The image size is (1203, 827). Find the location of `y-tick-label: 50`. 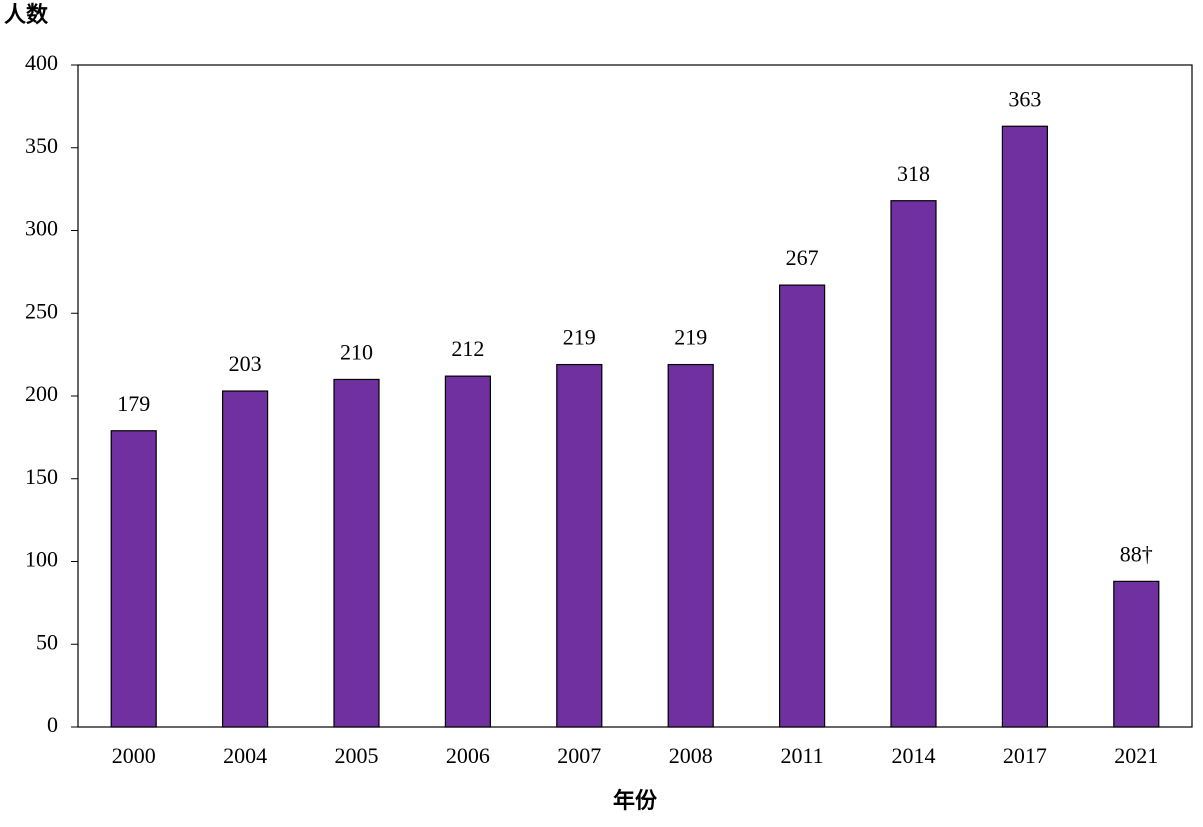

y-tick-label: 50 is located at coordinates (47, 641).